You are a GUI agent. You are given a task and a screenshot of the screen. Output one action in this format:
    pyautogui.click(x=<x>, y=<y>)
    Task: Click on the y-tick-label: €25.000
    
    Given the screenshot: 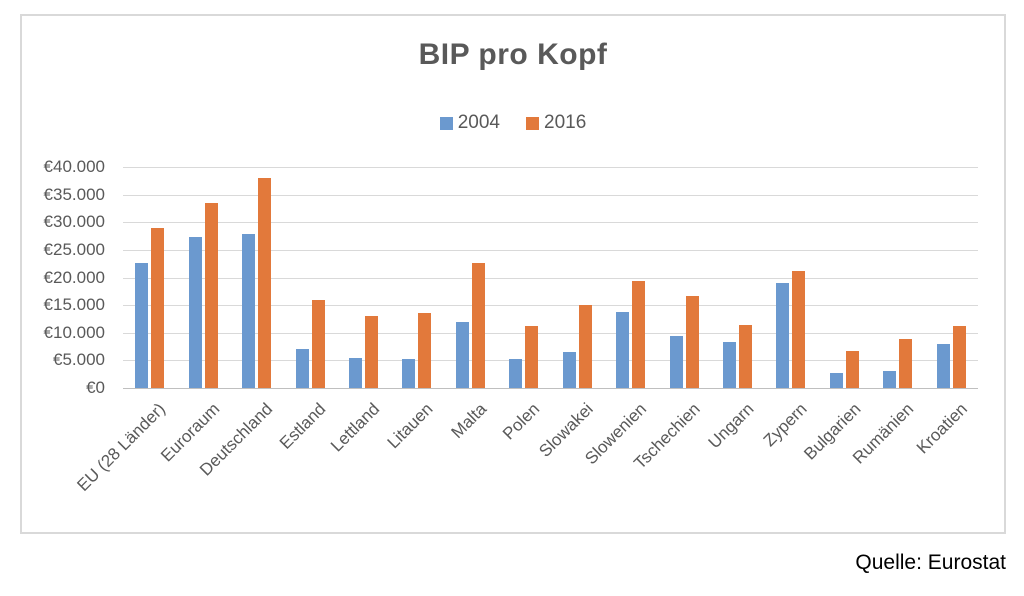 What is the action you would take?
    pyautogui.click(x=74, y=249)
    